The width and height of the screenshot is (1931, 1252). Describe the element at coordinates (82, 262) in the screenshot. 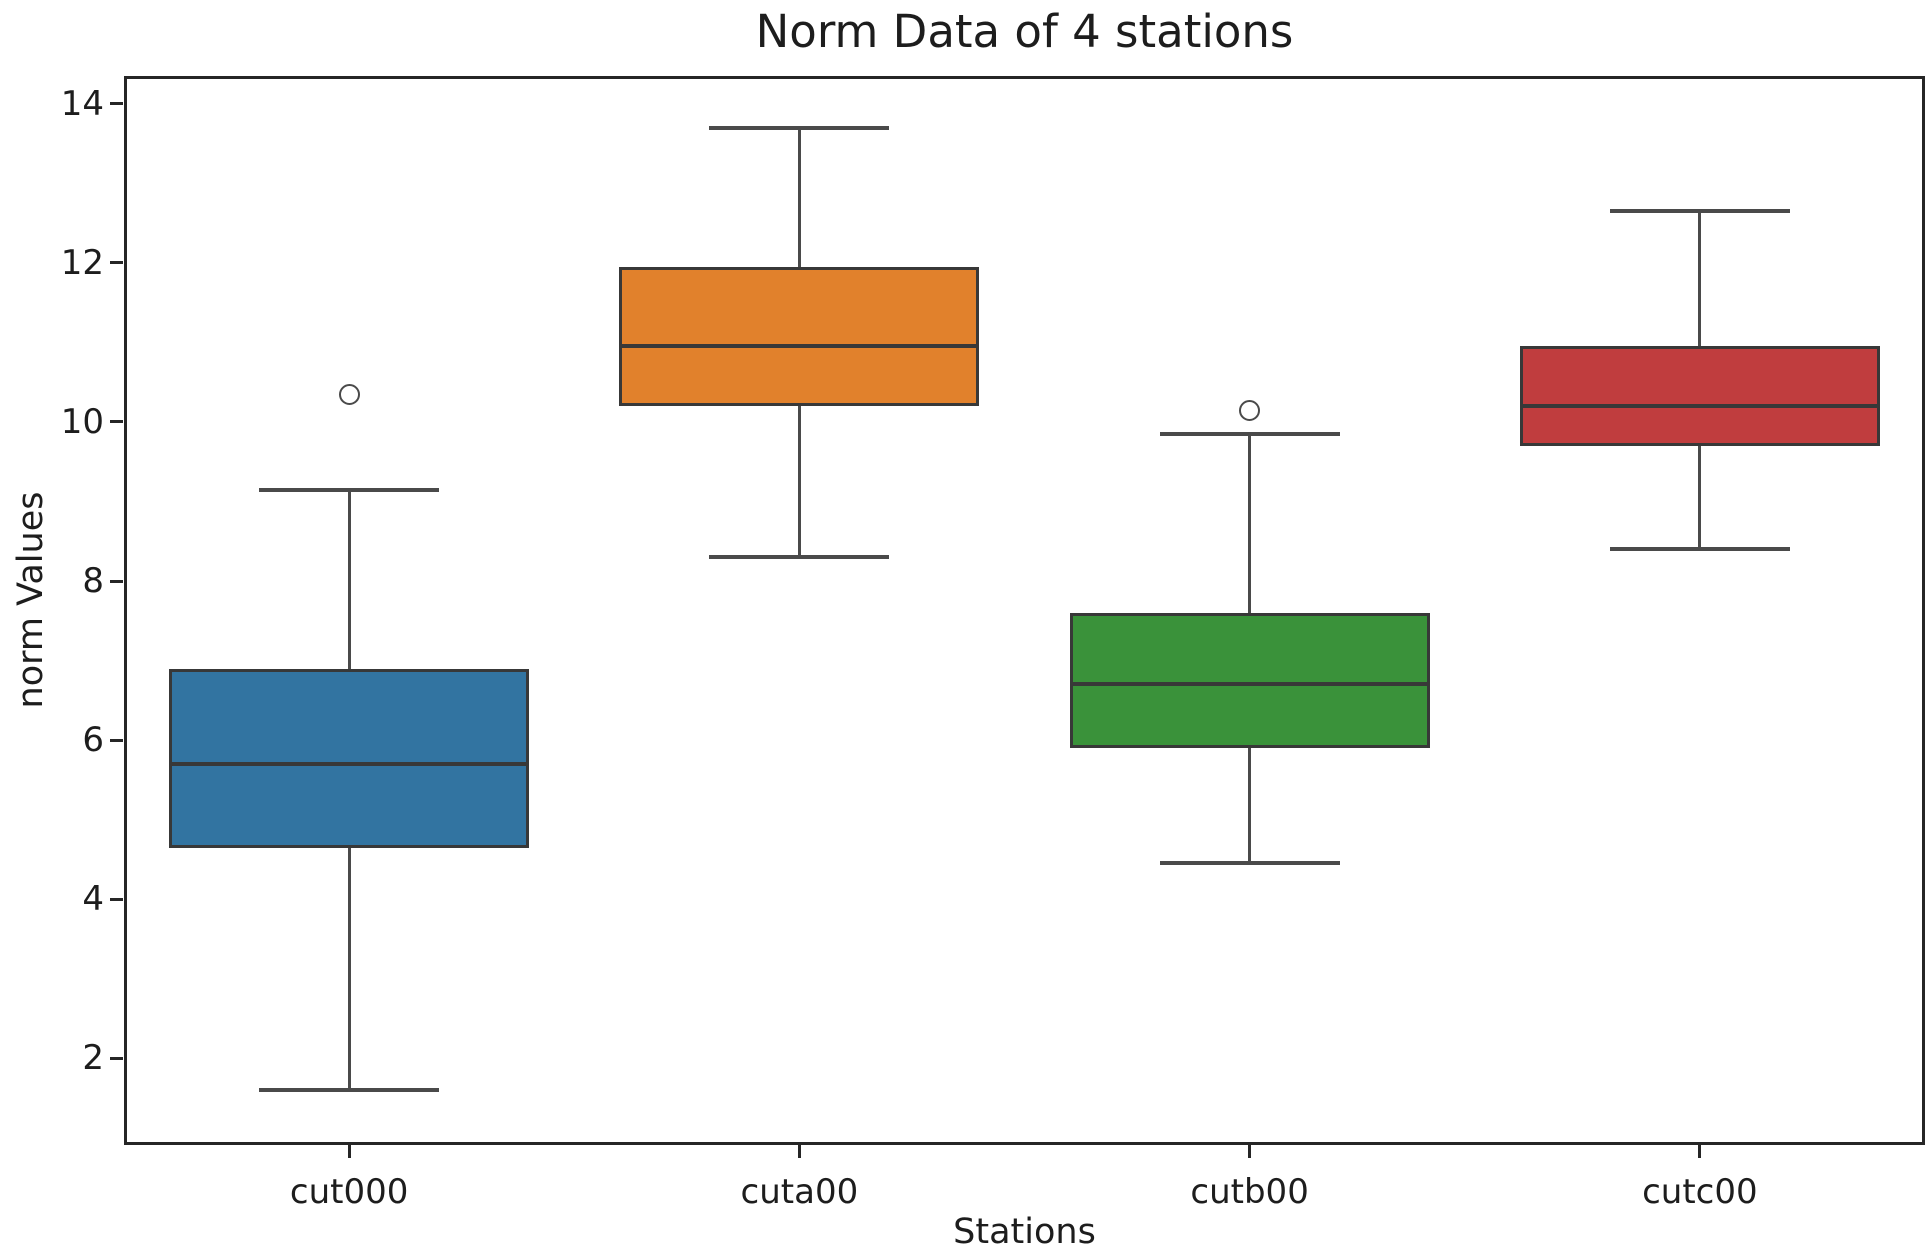

I see `y-tick-label: 12` at that location.